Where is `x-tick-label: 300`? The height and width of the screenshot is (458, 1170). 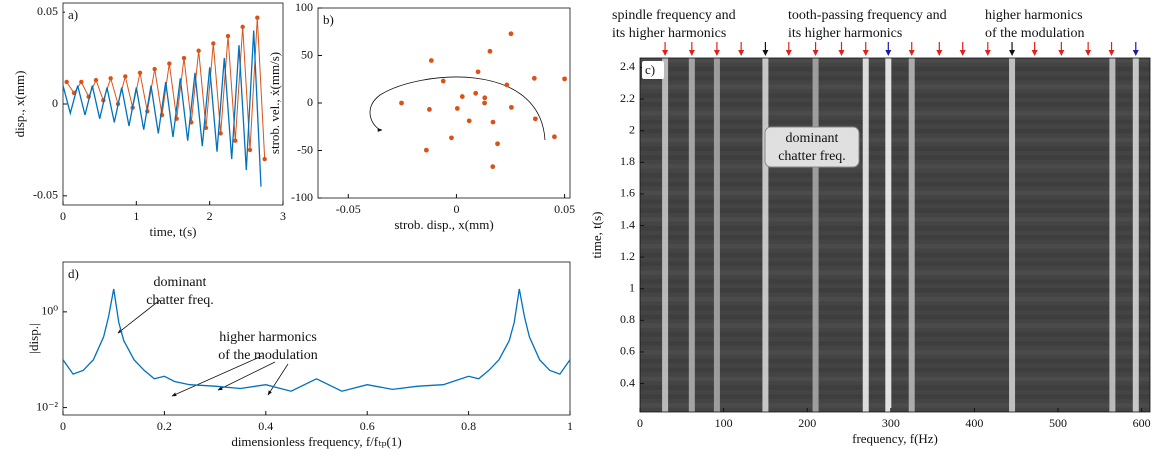
x-tick-label: 300 is located at coordinates (891, 423).